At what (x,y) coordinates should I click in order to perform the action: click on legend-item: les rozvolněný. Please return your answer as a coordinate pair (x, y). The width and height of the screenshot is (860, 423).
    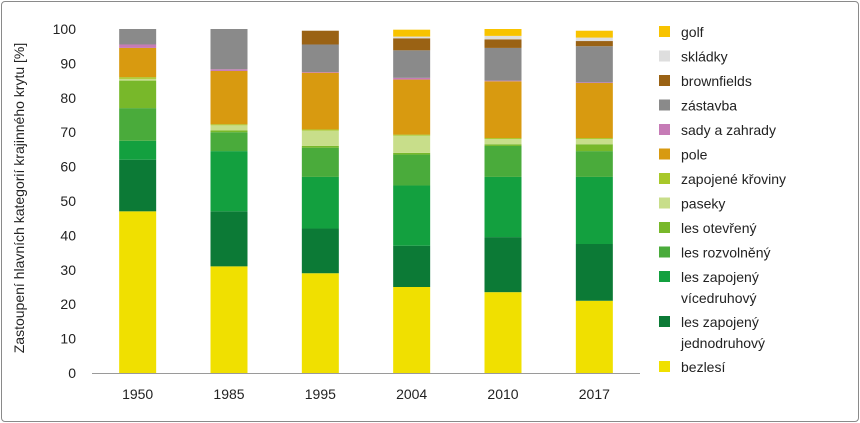
    Looking at the image, I should click on (715, 253).